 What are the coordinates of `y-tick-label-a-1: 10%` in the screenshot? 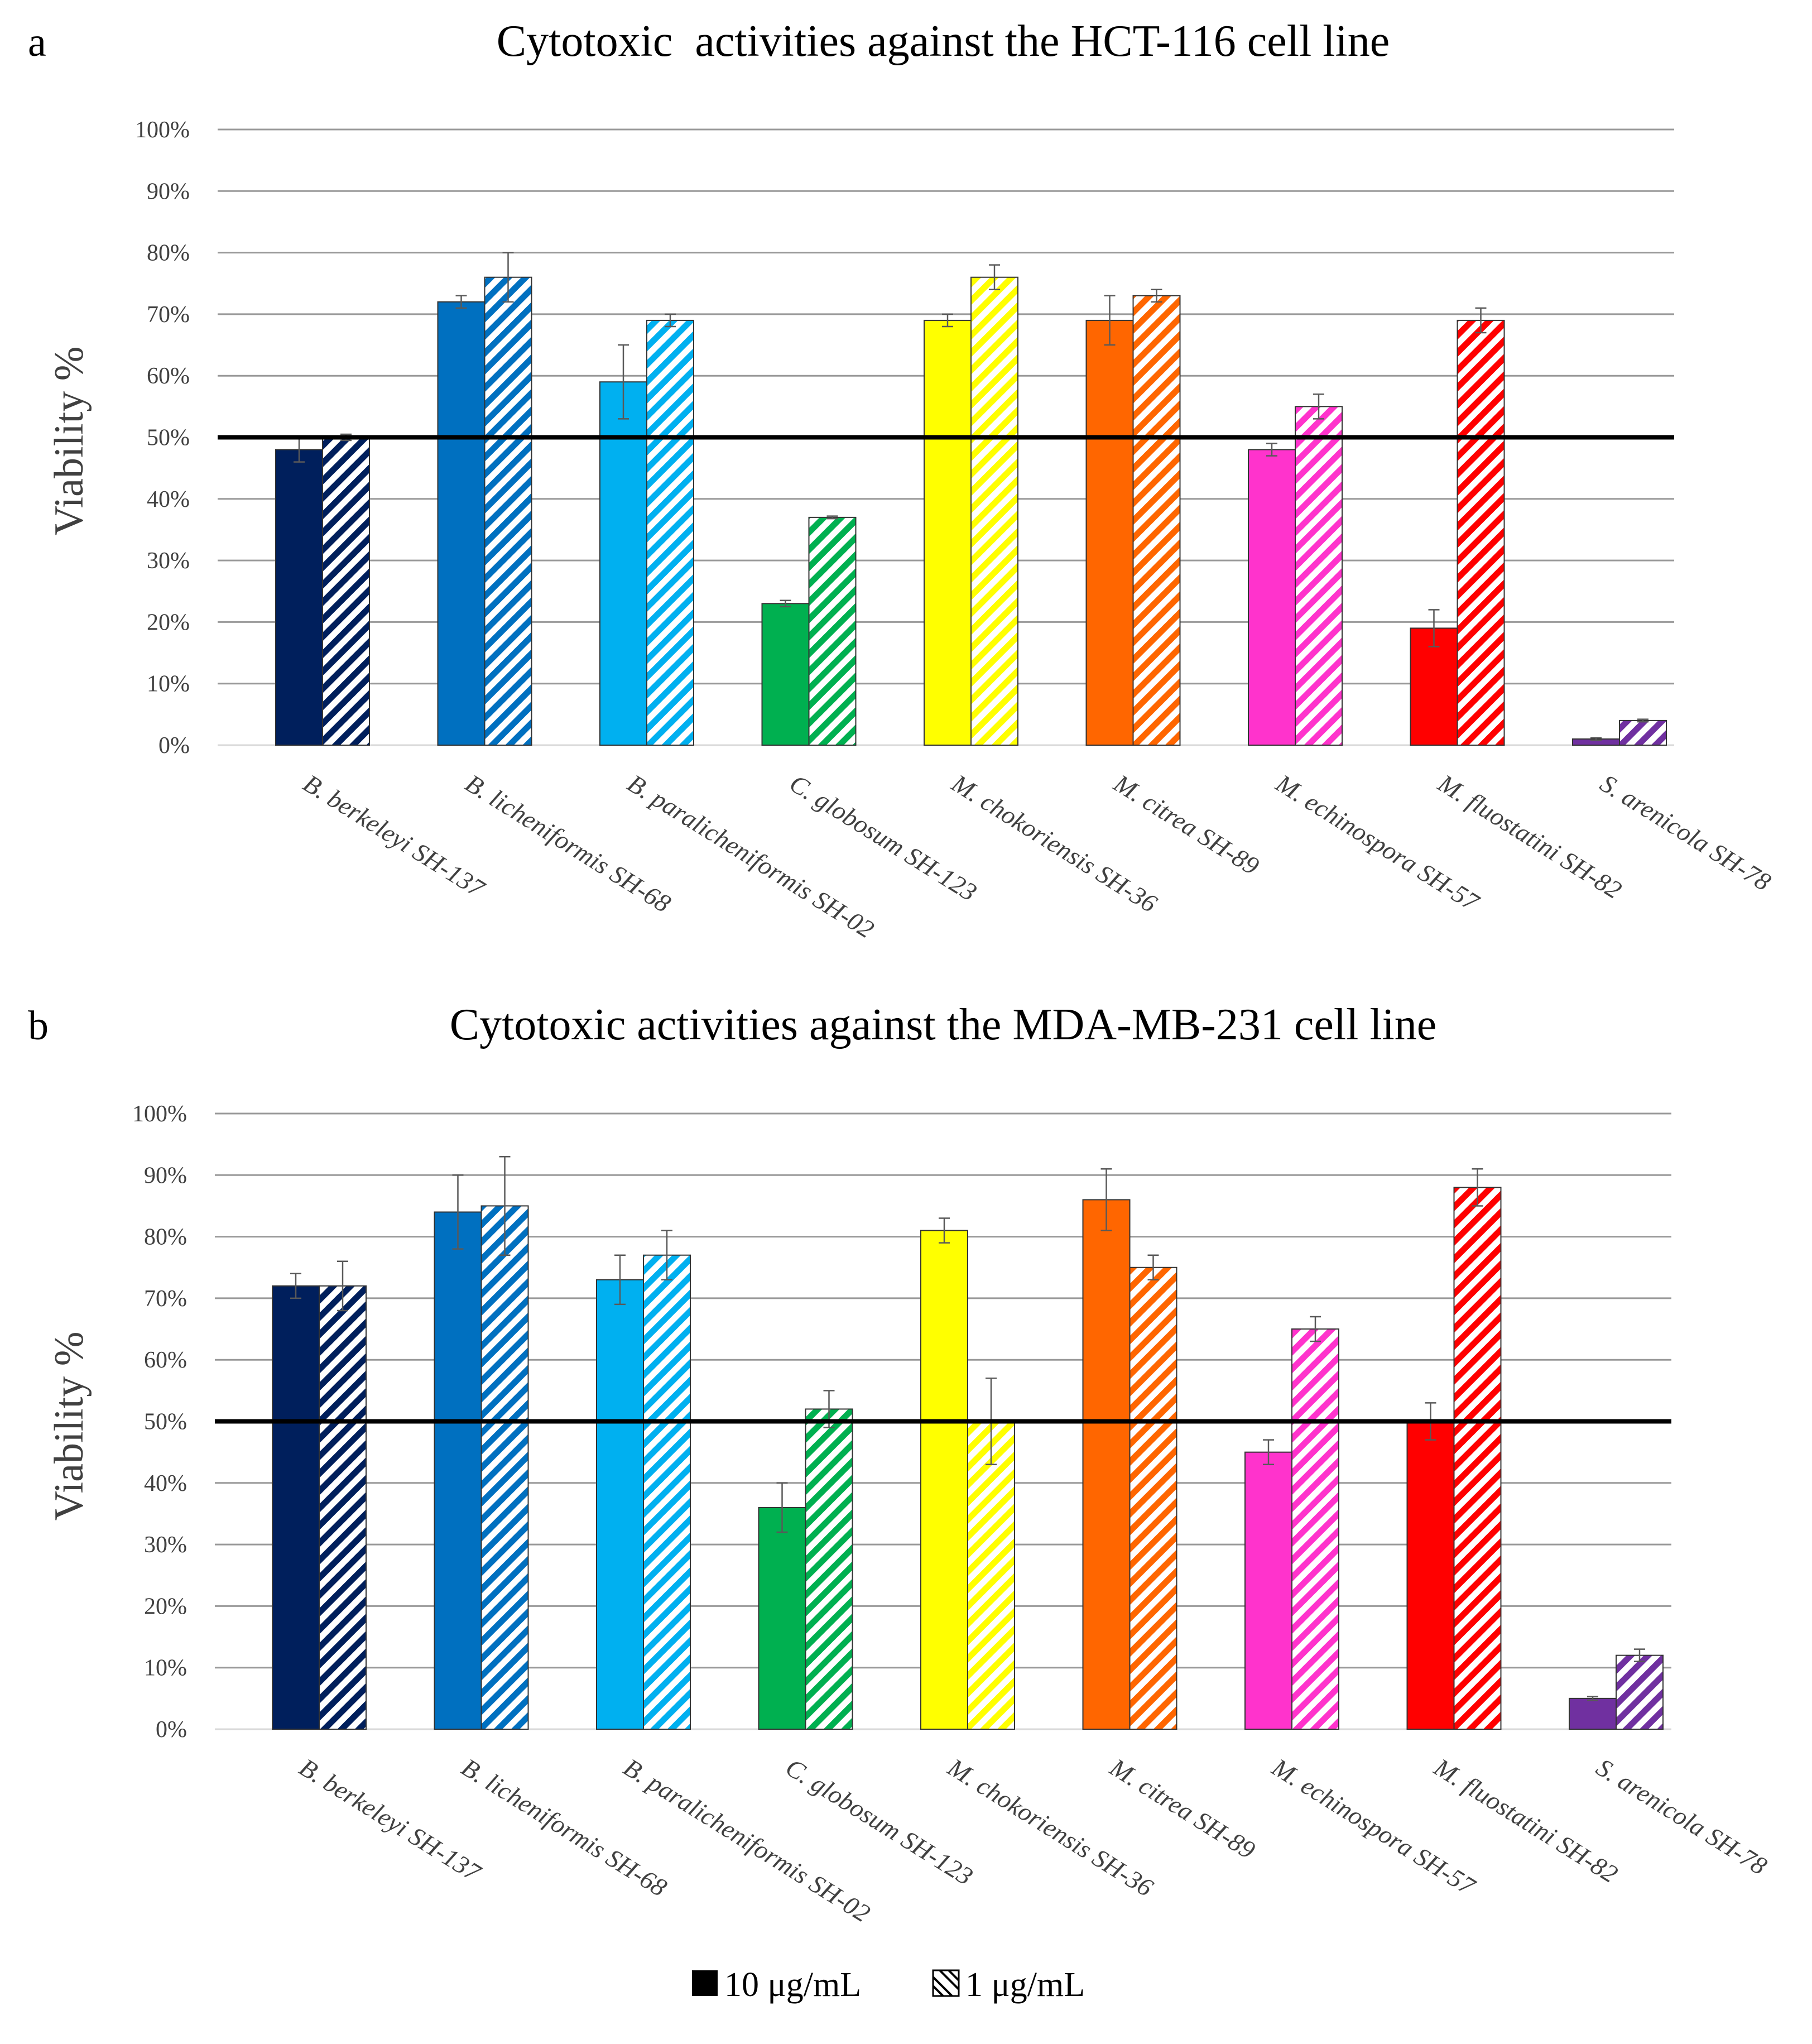 It's located at (168, 684).